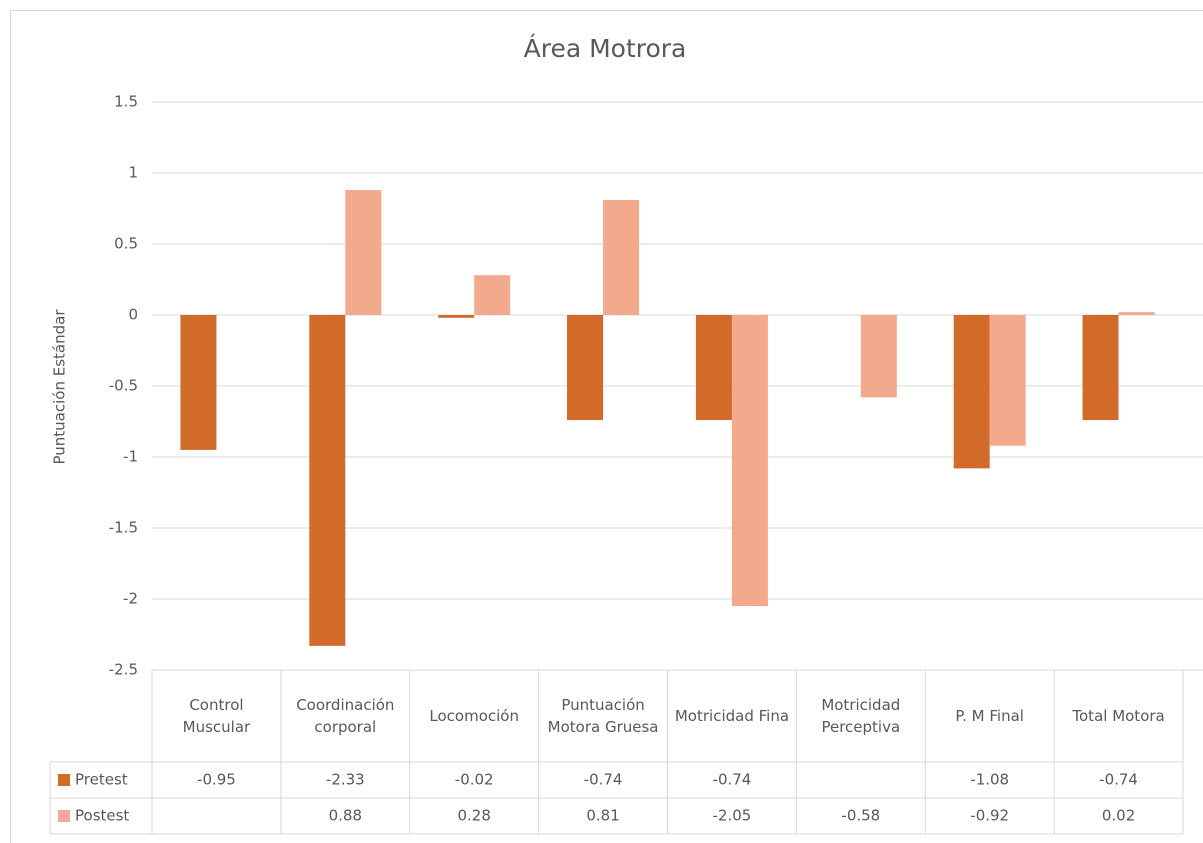 This screenshot has width=1203, height=843. Describe the element at coordinates (860, 816) in the screenshot. I see `data-table-value: -0.58` at that location.